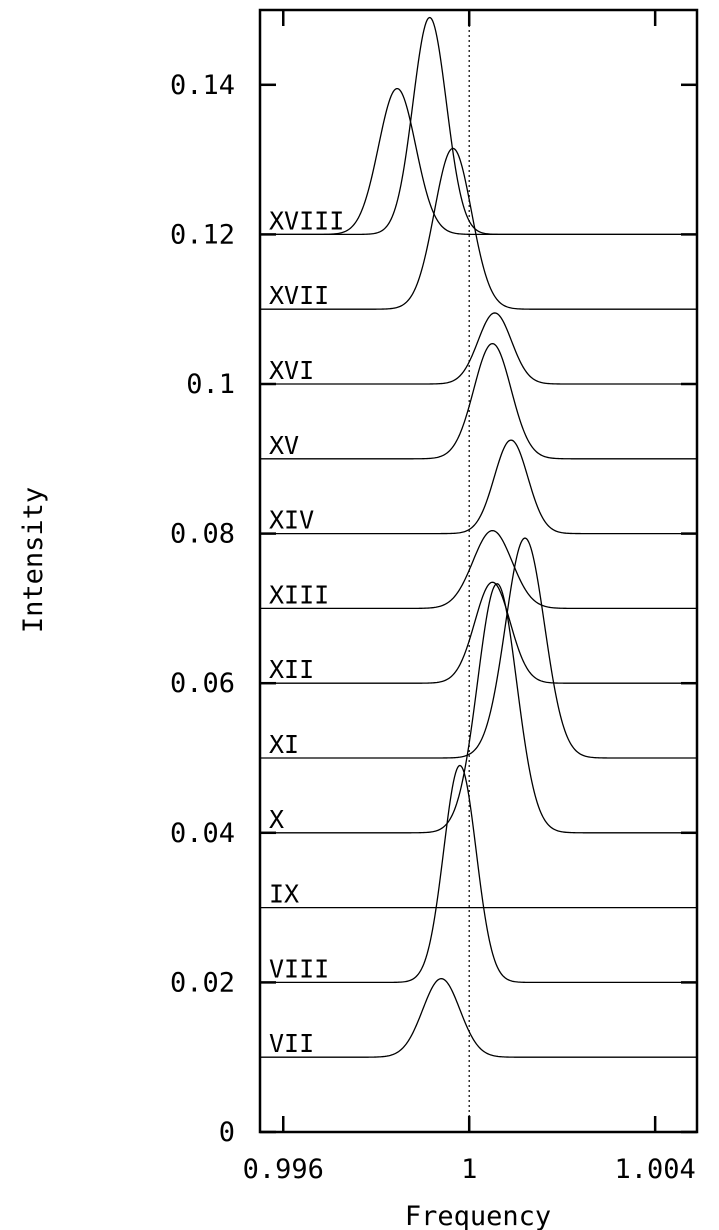  What do you see at coordinates (478, 228) in the screenshot?
I see `series-line-xvii` at bounding box center [478, 228].